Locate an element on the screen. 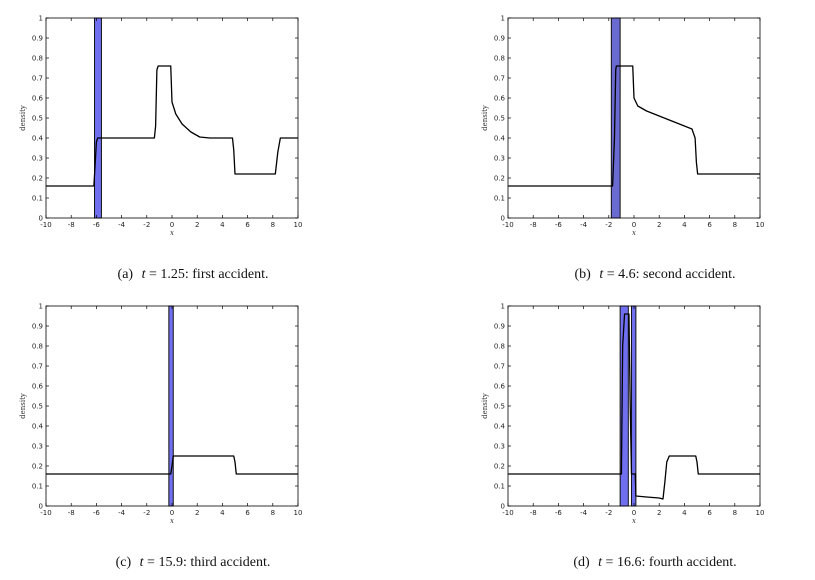 This screenshot has height=580, width=815. x-tick-label-d-0: -10 is located at coordinates (507, 513).